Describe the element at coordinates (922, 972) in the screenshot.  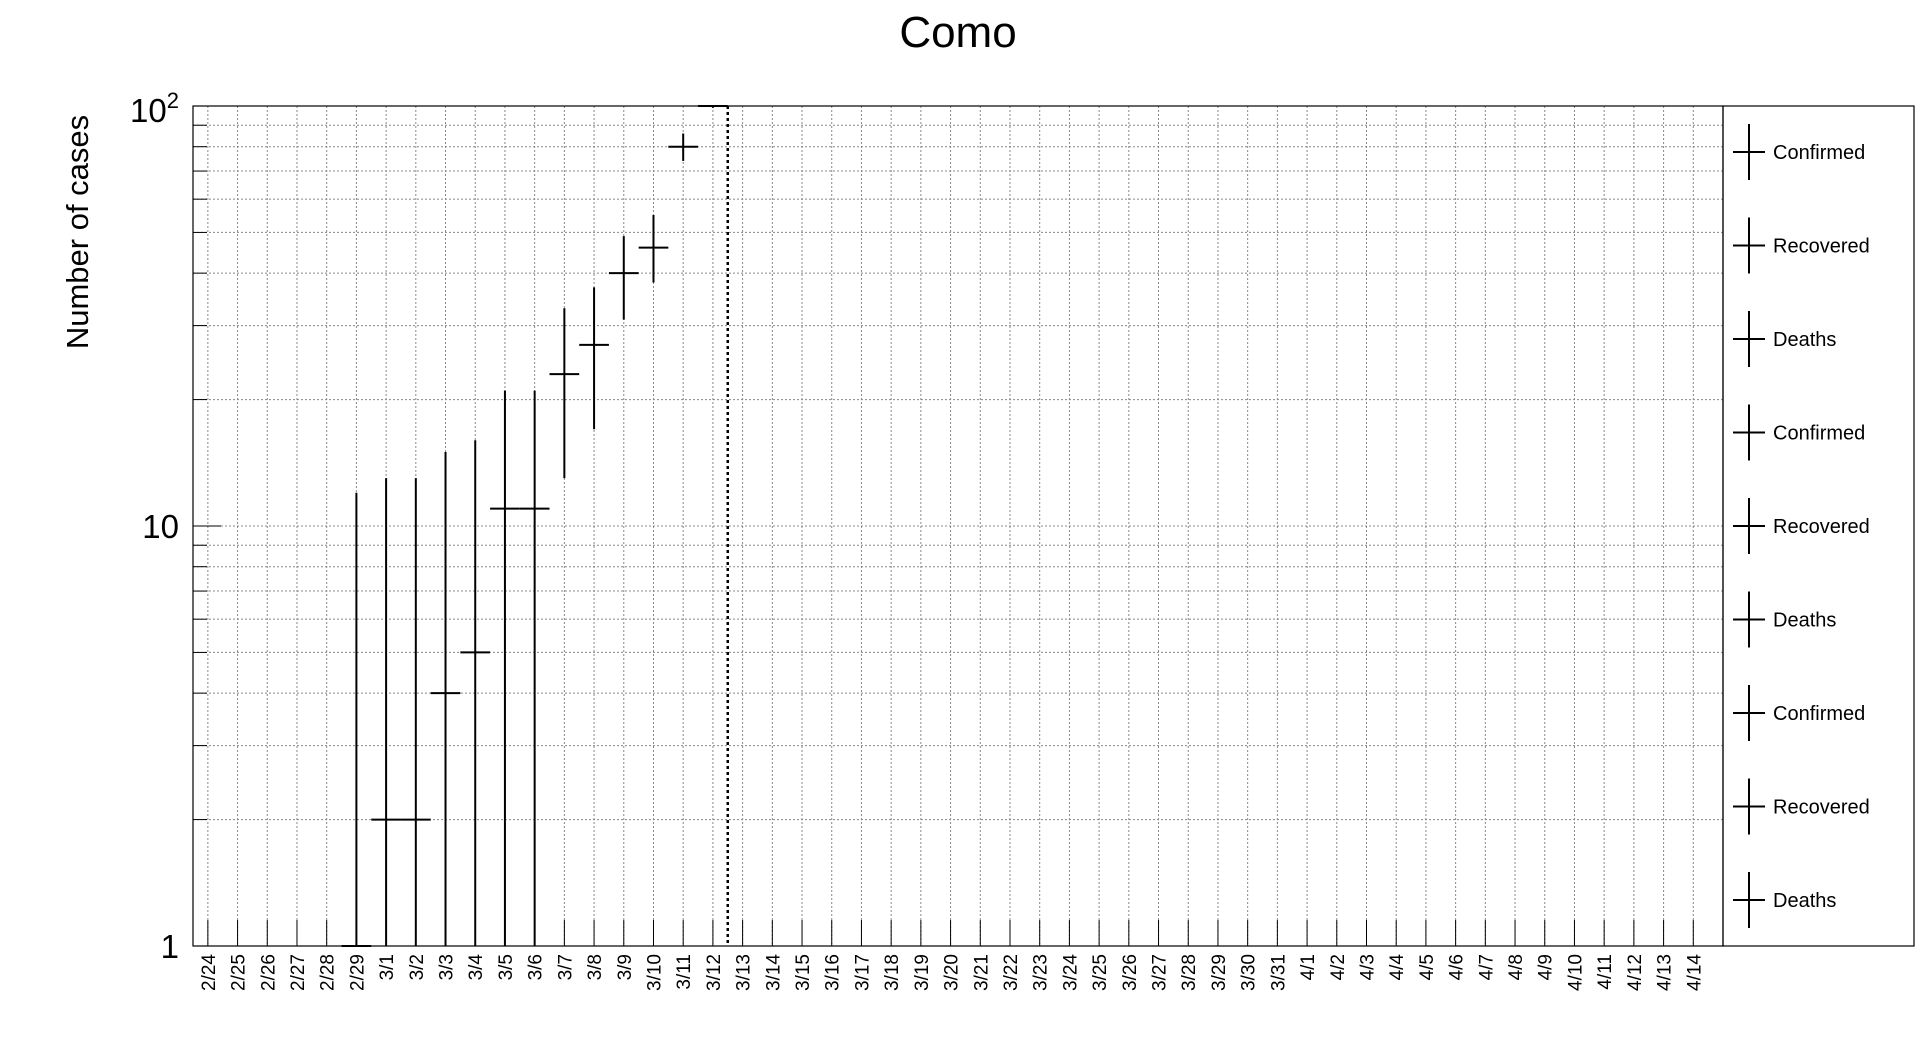
I see `x-tick-label: 3/19` at that location.